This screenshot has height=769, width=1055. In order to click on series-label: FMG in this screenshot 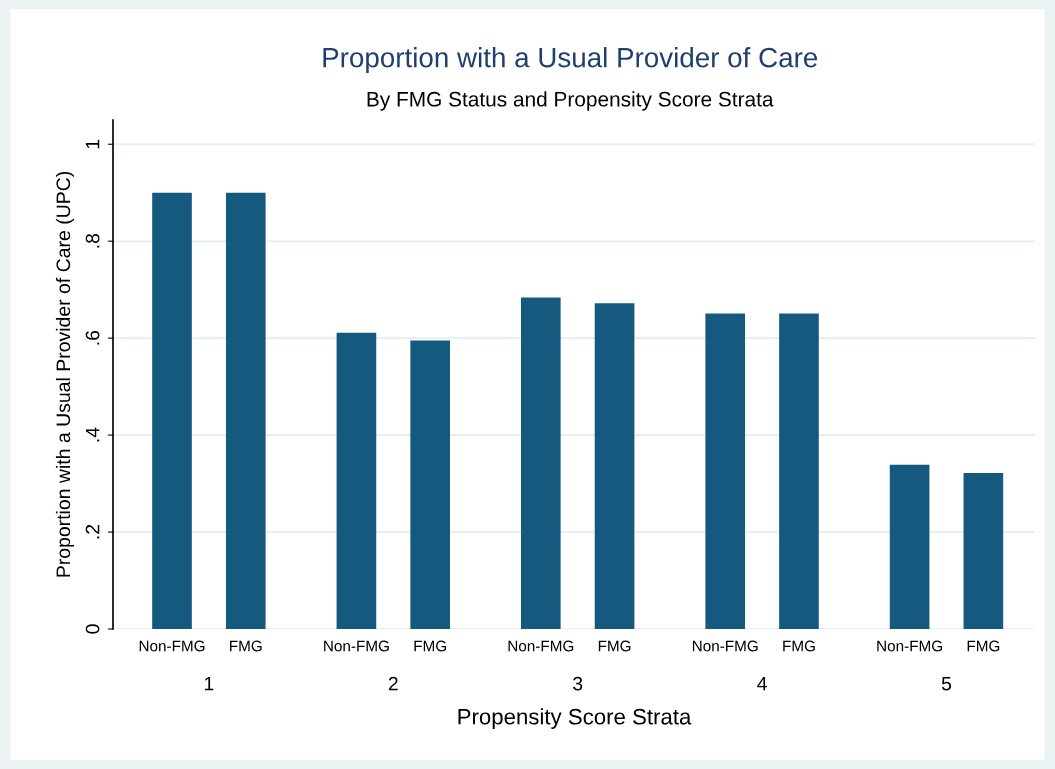, I will do `click(246, 646)`.